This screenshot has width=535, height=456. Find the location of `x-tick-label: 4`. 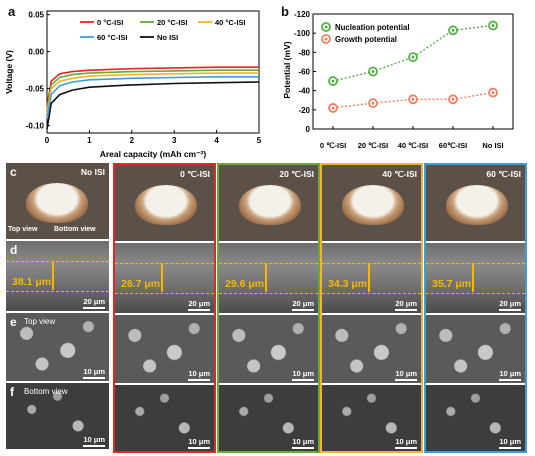

x-tick-label: 4 is located at coordinates (216, 140).